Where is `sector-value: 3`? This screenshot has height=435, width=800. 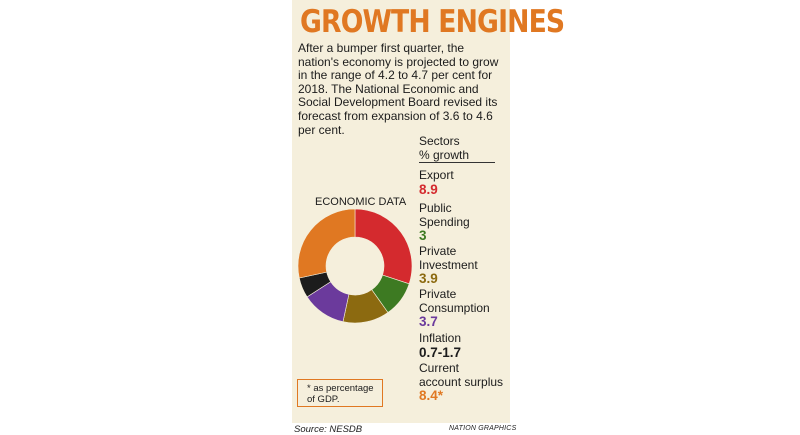
sector-value: 3 is located at coordinates (464, 236).